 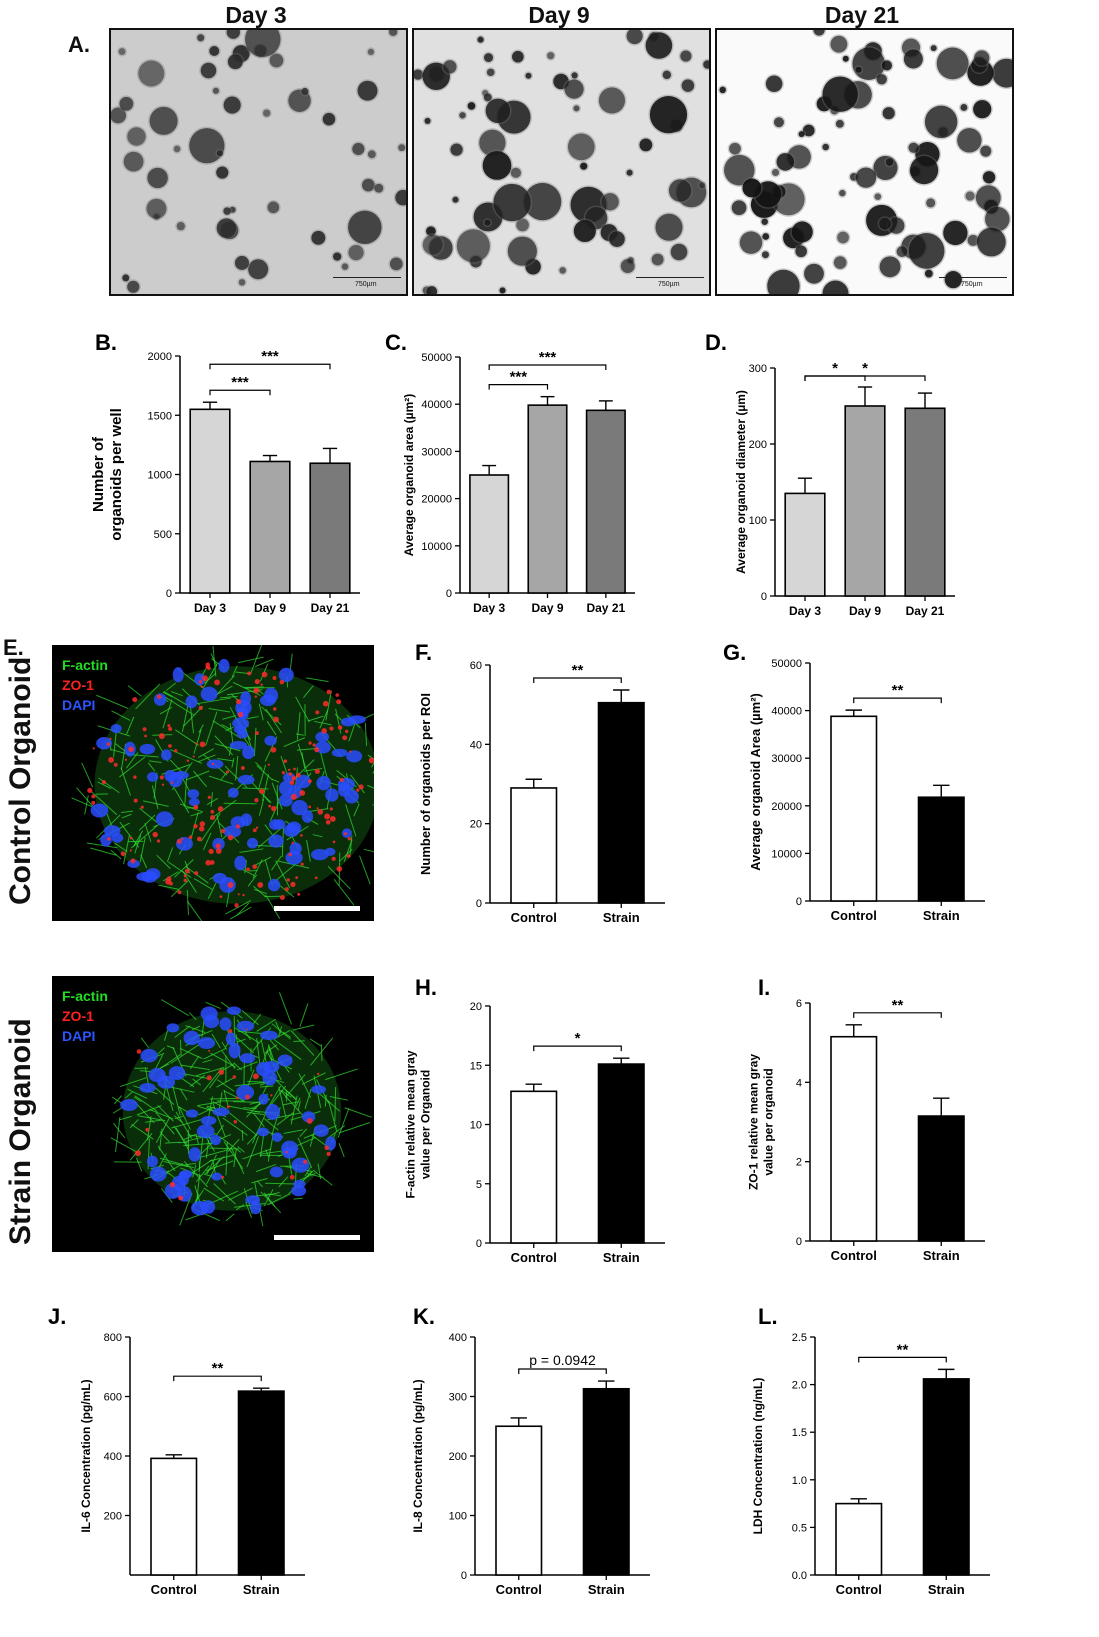 What do you see at coordinates (458, 1457) in the screenshot?
I see `y-tick-label: 200` at bounding box center [458, 1457].